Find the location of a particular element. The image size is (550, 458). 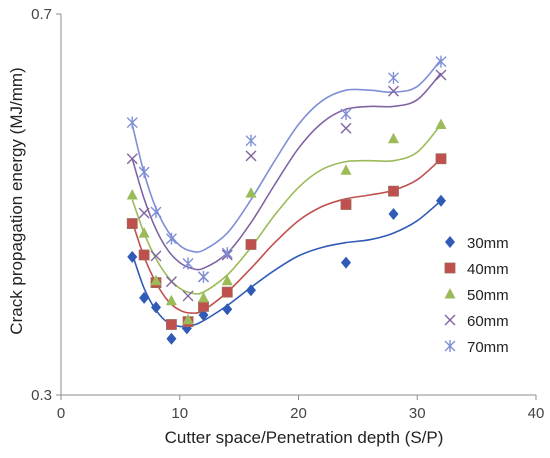

x-tick-label: 10 is located at coordinates (179, 413).